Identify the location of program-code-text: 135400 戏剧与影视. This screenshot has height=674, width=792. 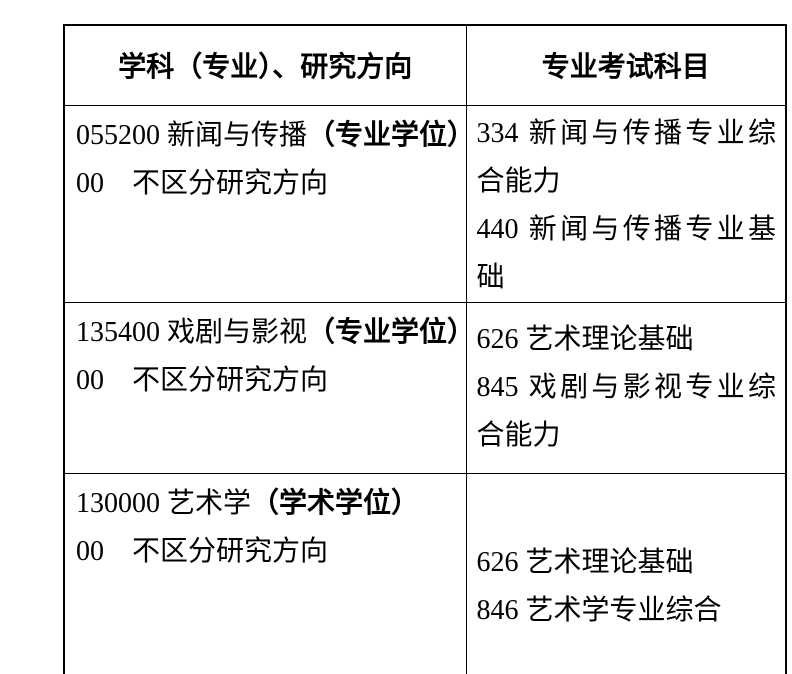
(192, 332).